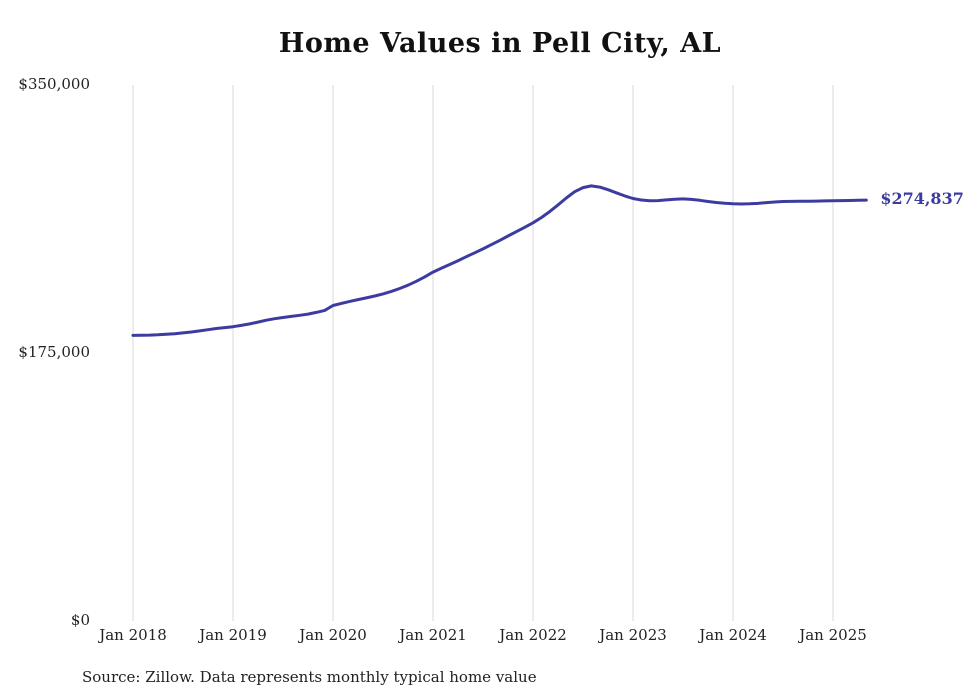 The width and height of the screenshot is (980, 699). Describe the element at coordinates (833, 635) in the screenshot. I see `x-axis-tick-label: Jan 2025` at that location.